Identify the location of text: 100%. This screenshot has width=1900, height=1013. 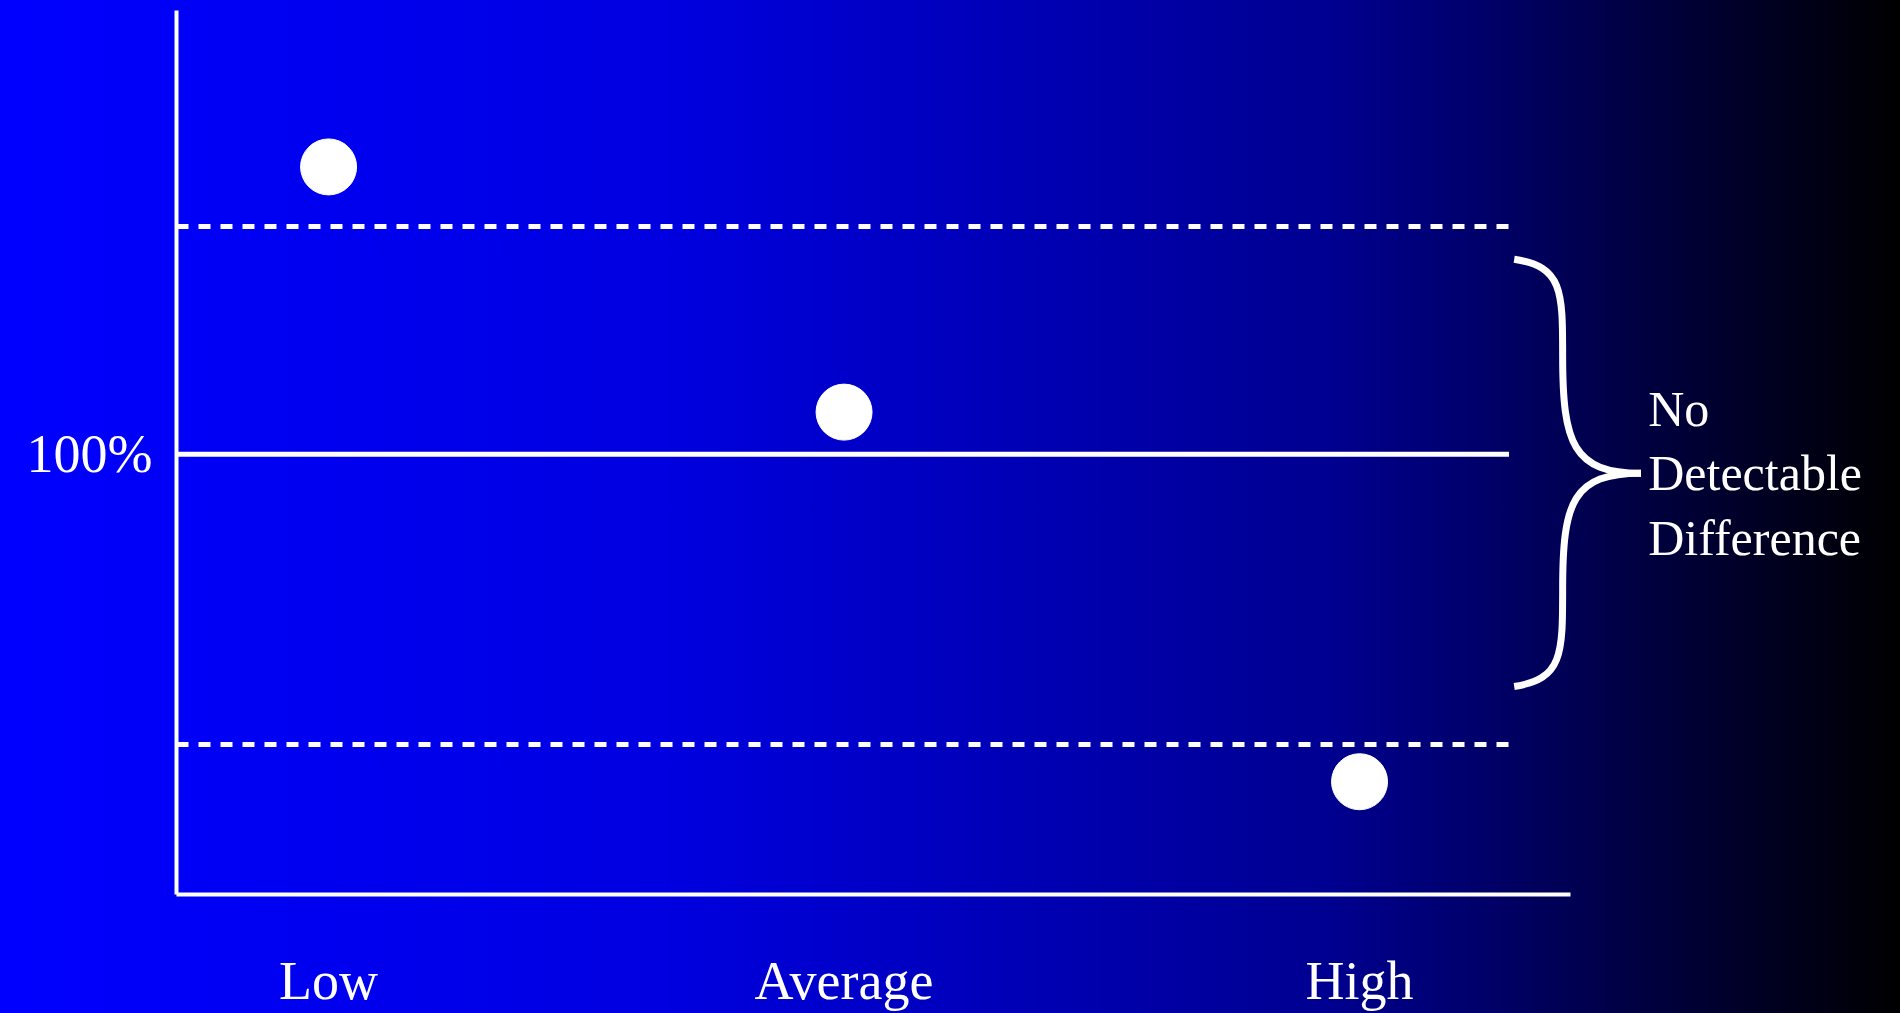
(89, 454).